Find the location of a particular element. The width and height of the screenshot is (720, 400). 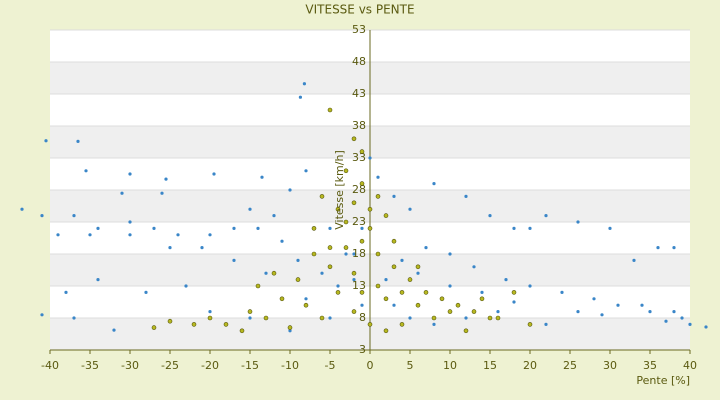

x-tick-label: -5 is located at coordinates (330, 365).